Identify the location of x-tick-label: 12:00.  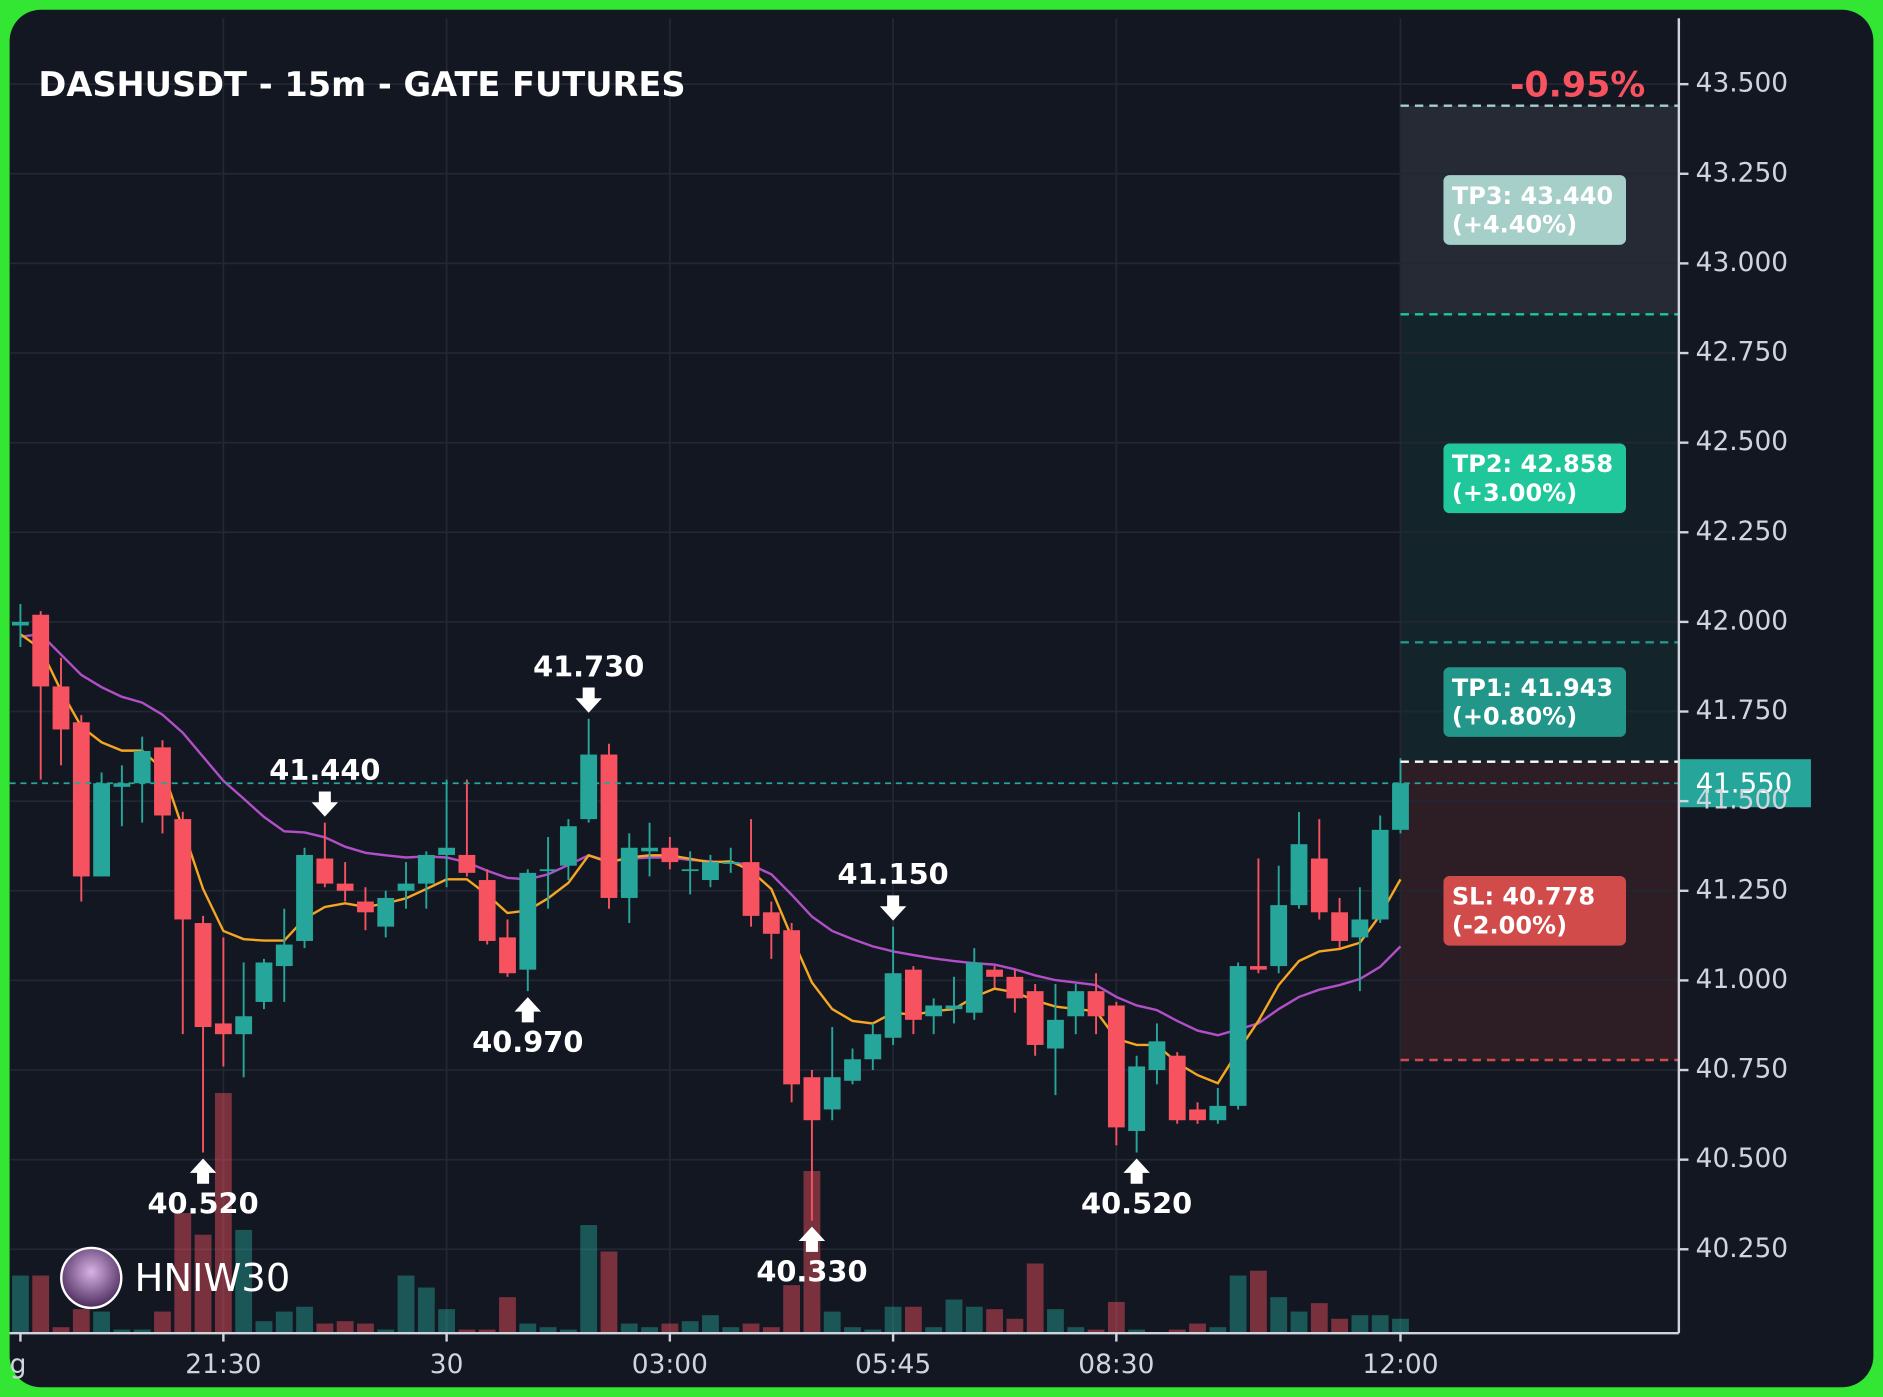
(1400, 1364).